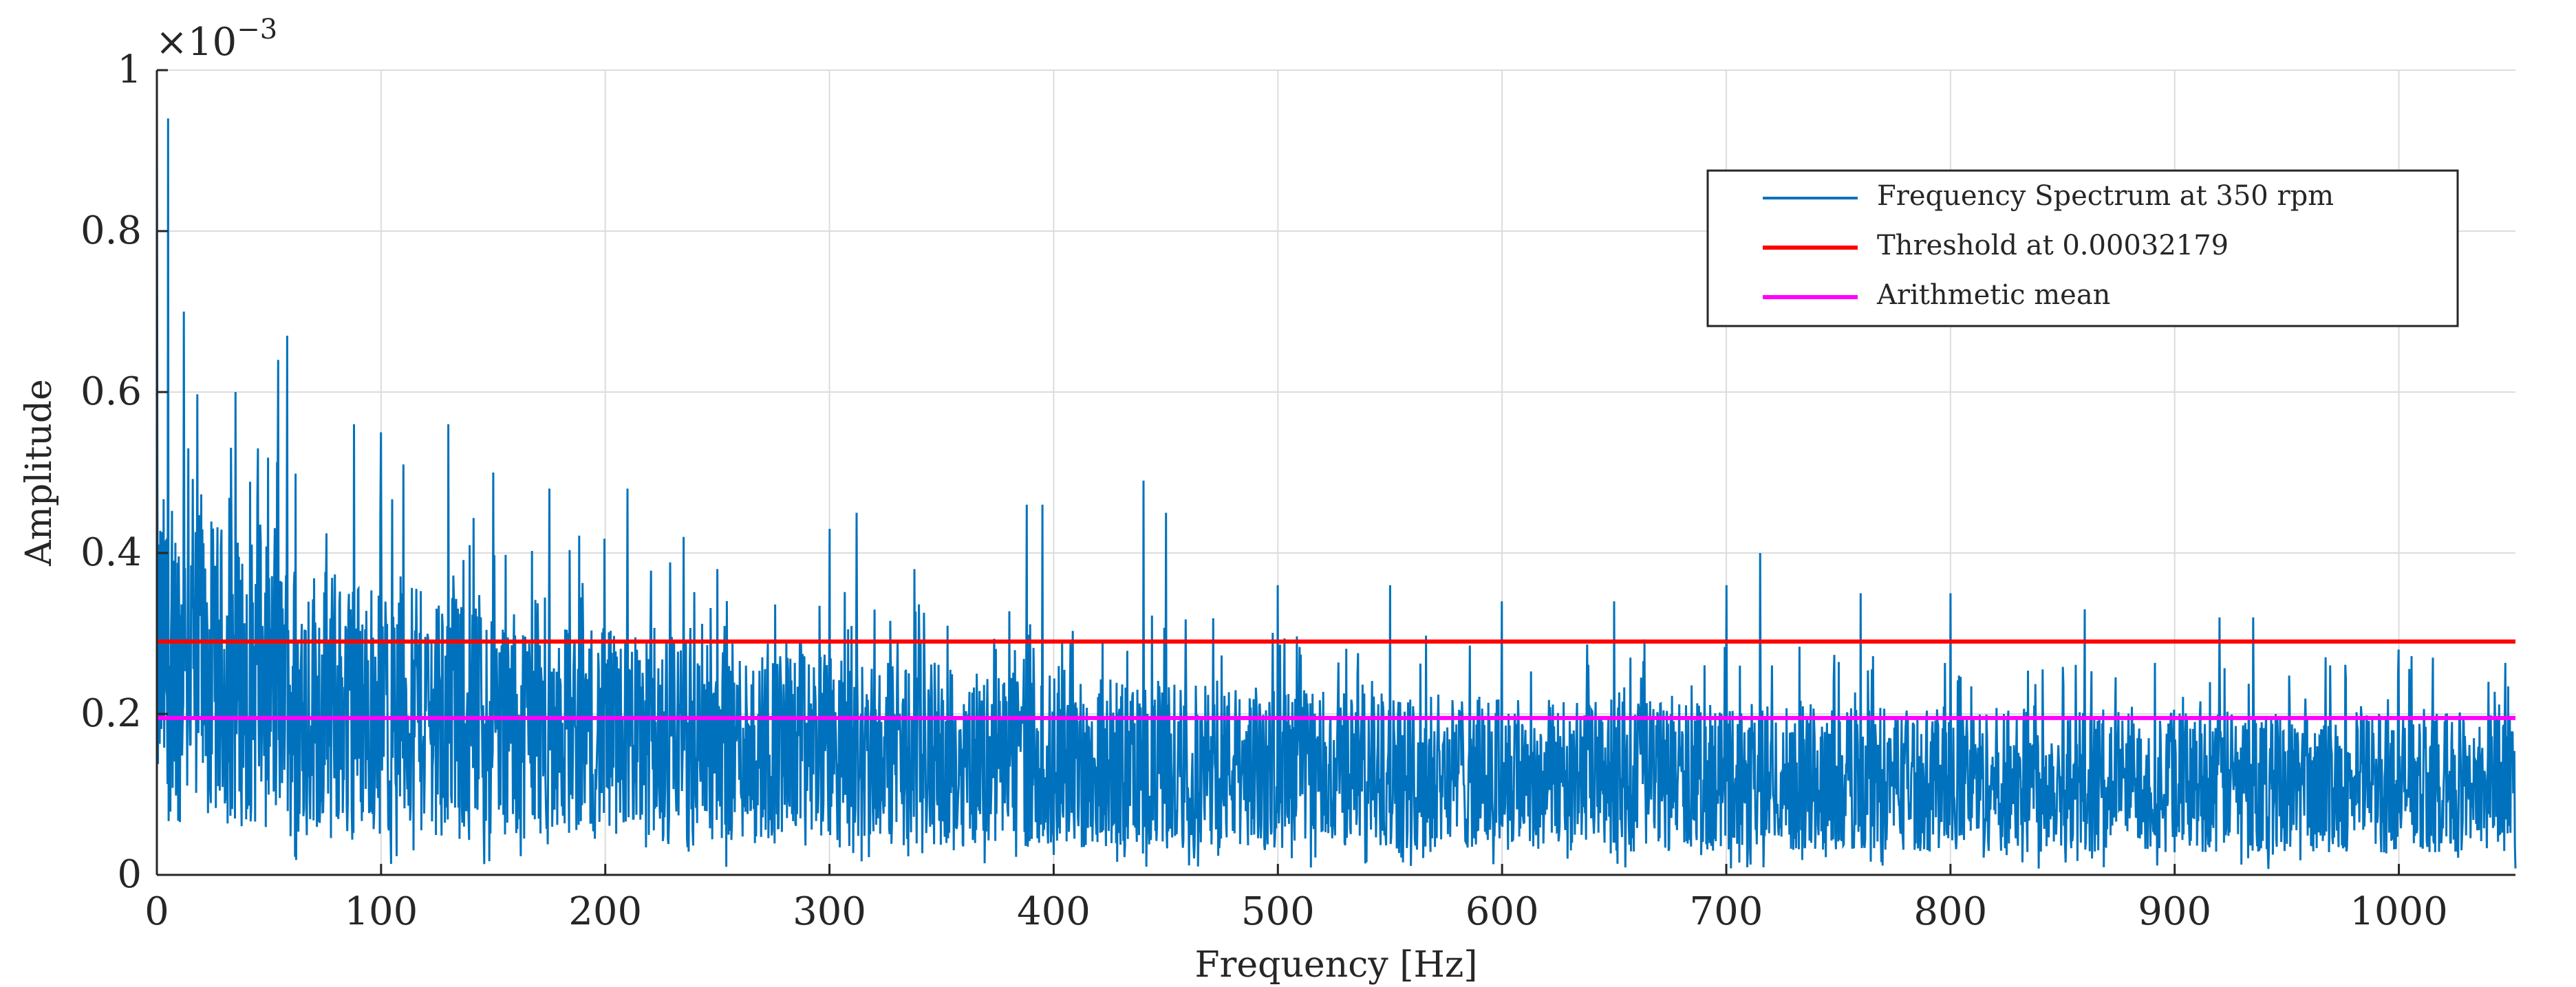 The image size is (2576, 987). I want to click on y-exponent-label: ×10⁻³, so click(216, 39).